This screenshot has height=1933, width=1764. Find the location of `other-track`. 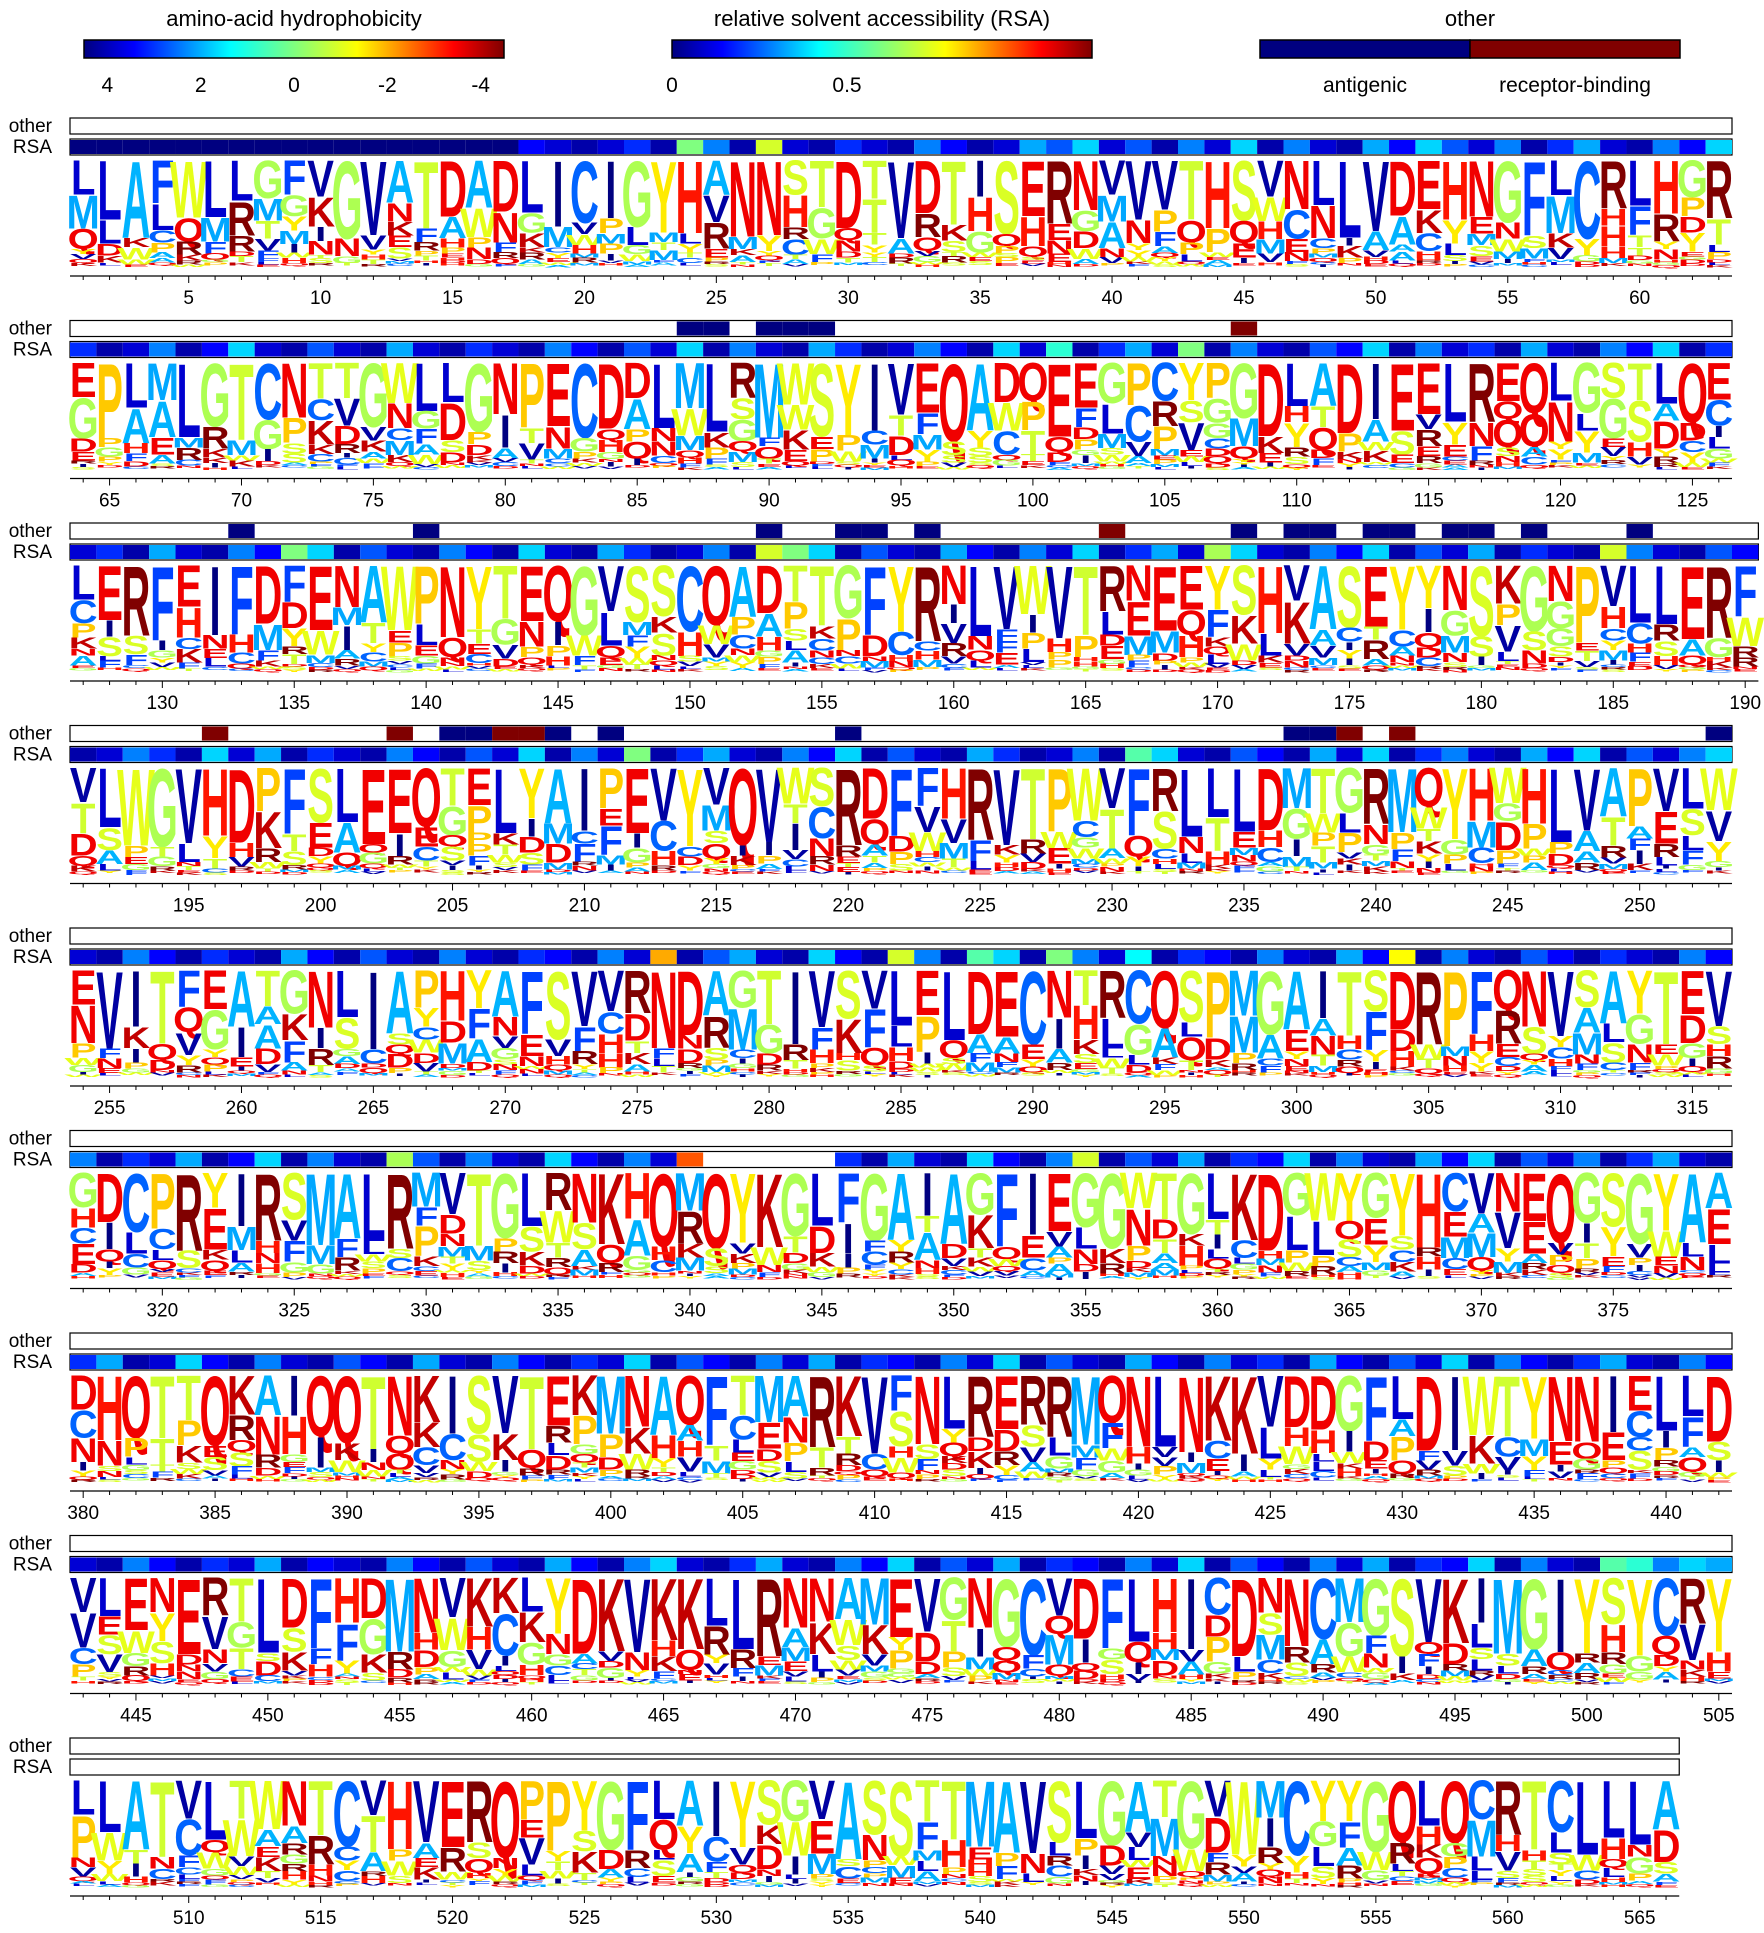

other-track is located at coordinates (901, 733).